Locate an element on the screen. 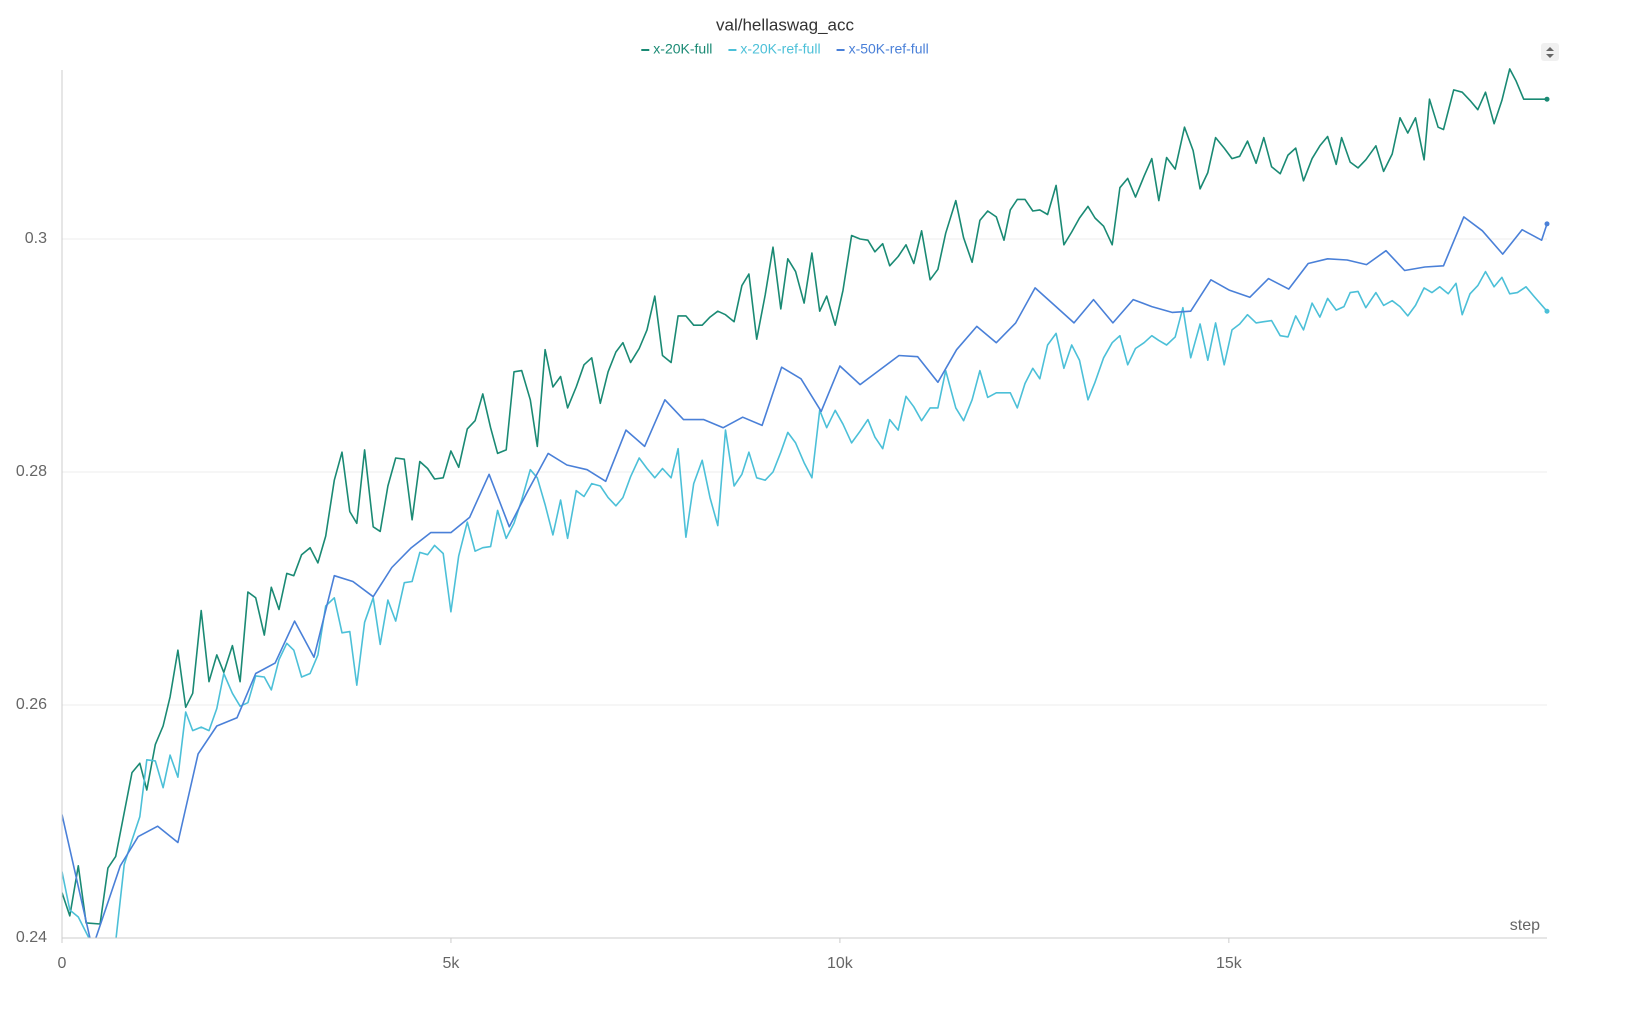 This screenshot has width=1626, height=1018. x-tick-label: 10k is located at coordinates (840, 963).